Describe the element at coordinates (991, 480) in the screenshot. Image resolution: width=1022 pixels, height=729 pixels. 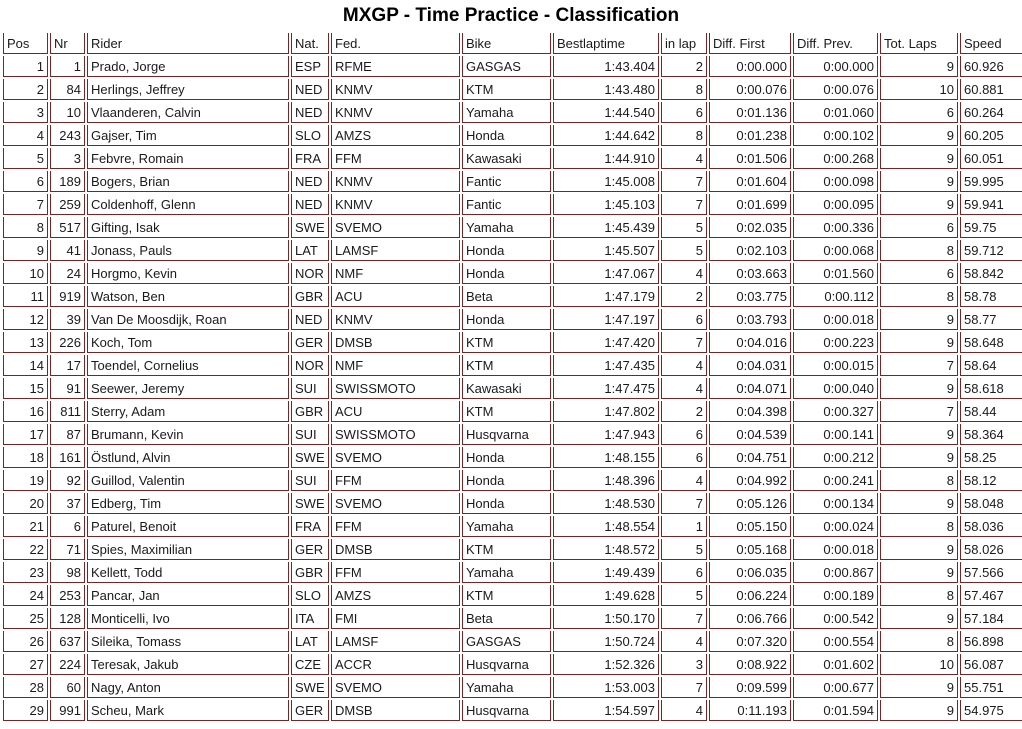
I see `cell-speed: 58.12` at that location.